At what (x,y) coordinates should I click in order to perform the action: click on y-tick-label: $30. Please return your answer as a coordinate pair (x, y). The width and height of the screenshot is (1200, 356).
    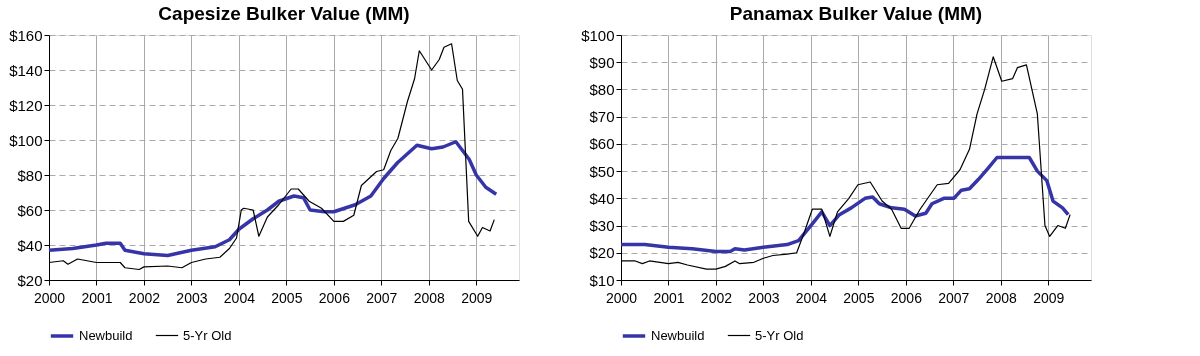
    Looking at the image, I should click on (602, 226).